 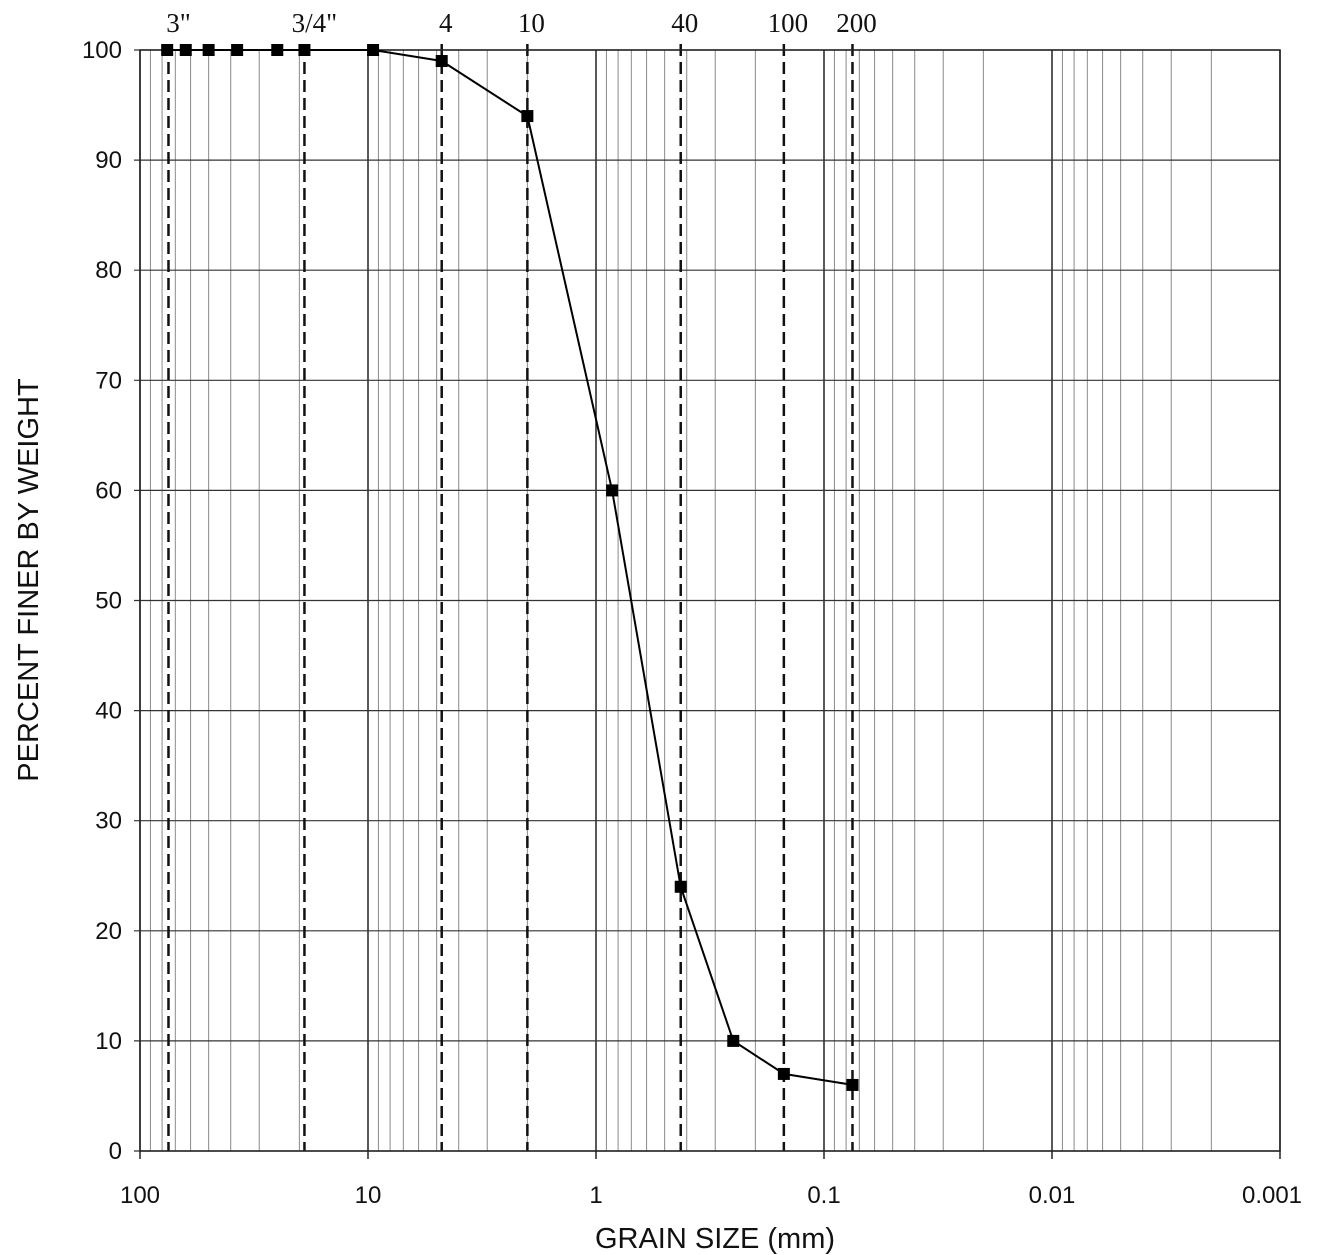 I want to click on sieve-label: 200, so click(x=856, y=23).